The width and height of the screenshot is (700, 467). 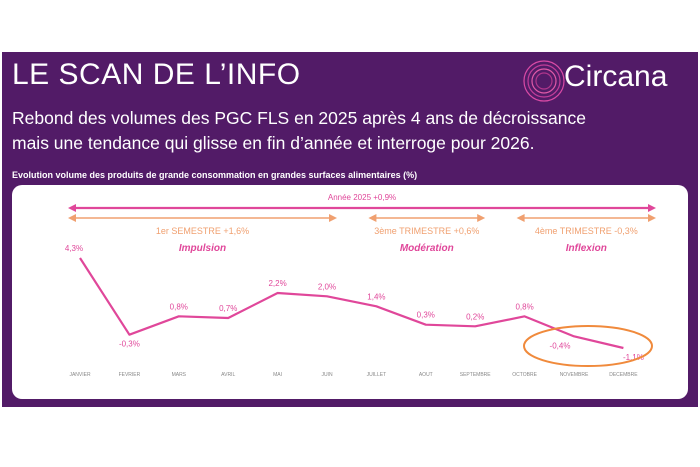 I want to click on year-arrow-head-right, so click(x=652, y=208).